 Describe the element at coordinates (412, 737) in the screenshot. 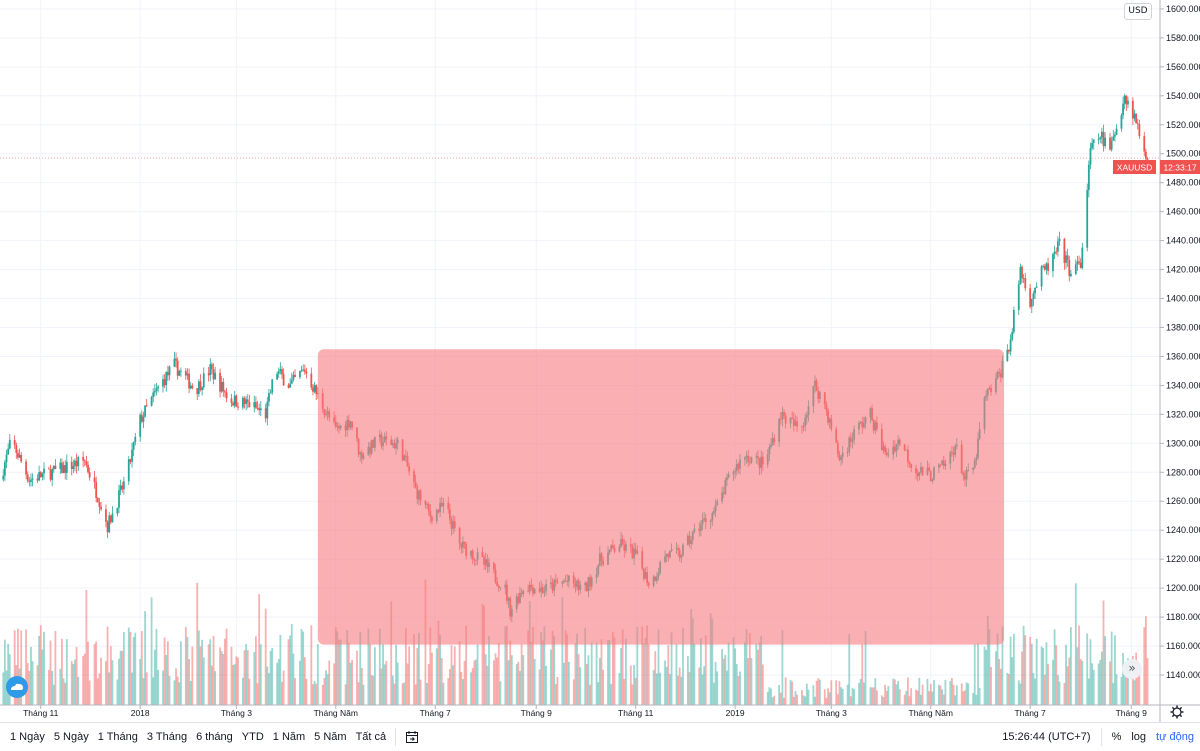

I see `go-to-date-calendar-icon` at that location.